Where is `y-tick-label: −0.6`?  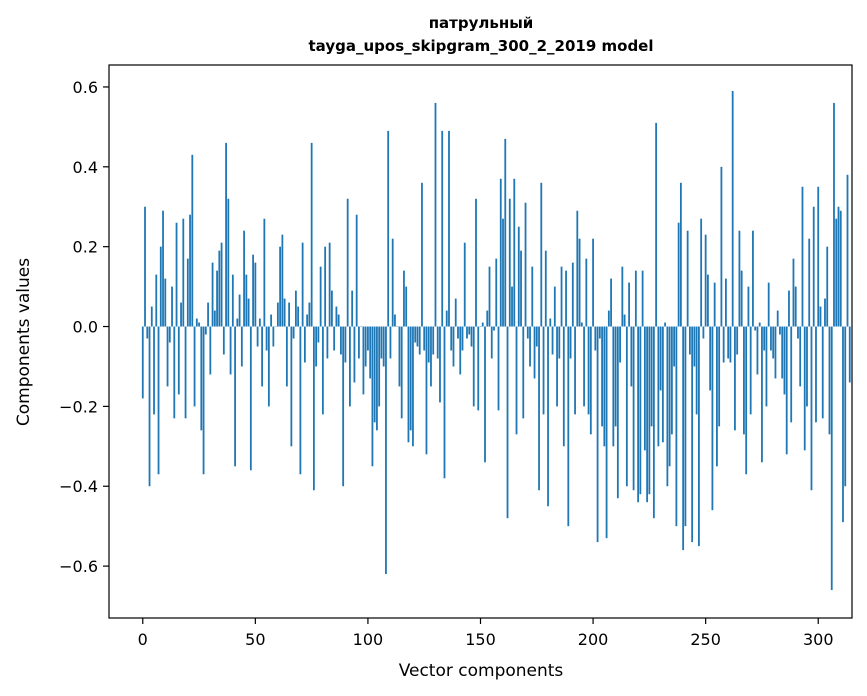 y-tick-label: −0.6 is located at coordinates (78, 566).